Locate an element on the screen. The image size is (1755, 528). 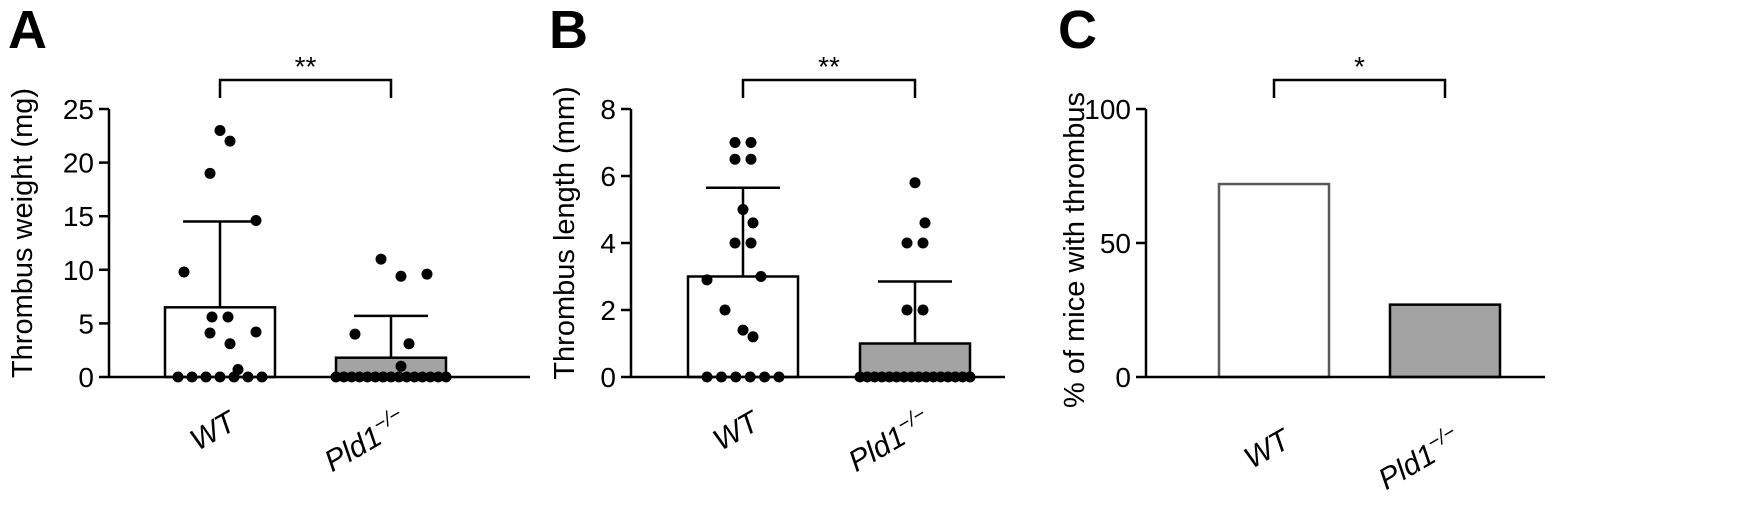
y-tick-label: 15 is located at coordinates (78, 216).